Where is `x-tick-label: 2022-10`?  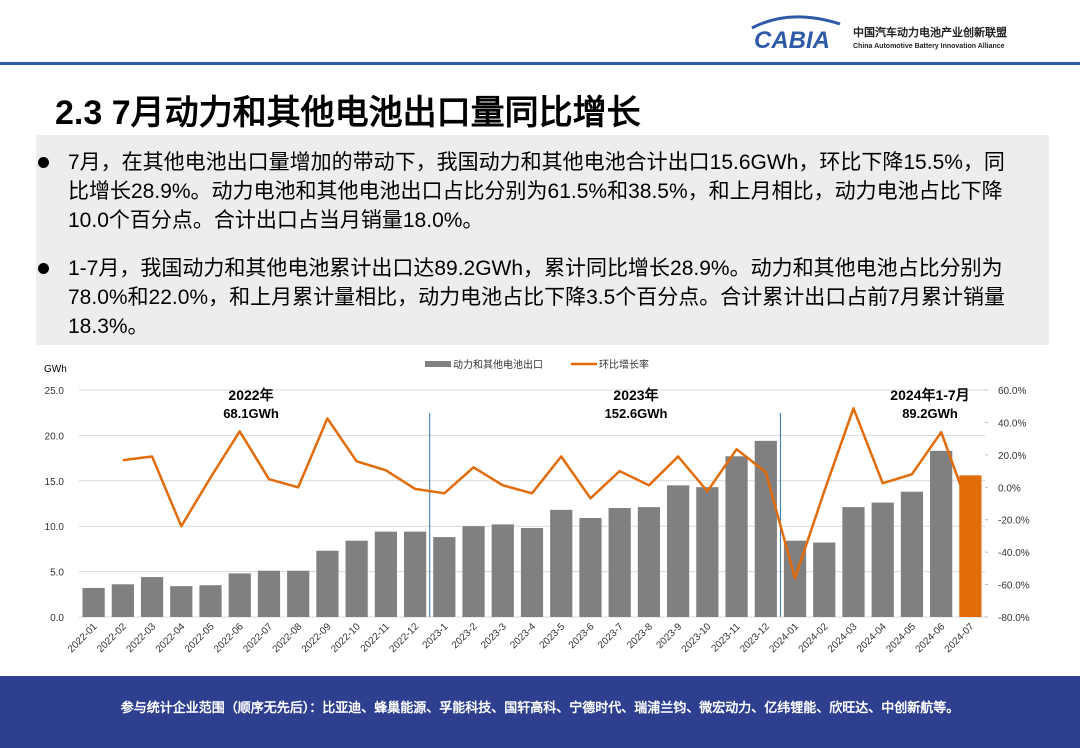 x-tick-label: 2022-10 is located at coordinates (346, 638).